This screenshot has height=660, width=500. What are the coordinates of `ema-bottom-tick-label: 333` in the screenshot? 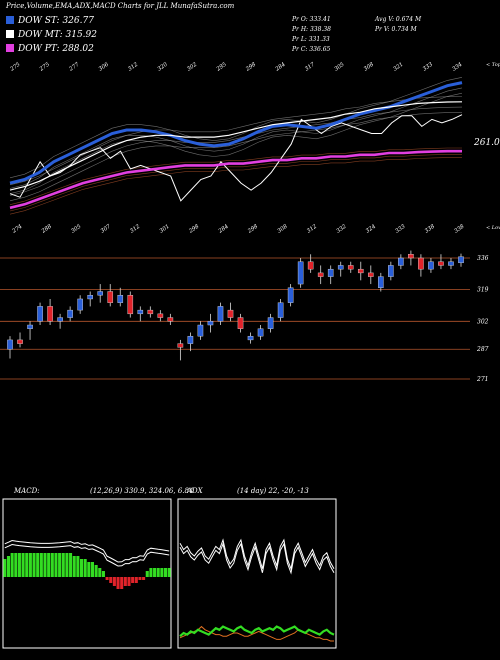 It's located at (400, 228).